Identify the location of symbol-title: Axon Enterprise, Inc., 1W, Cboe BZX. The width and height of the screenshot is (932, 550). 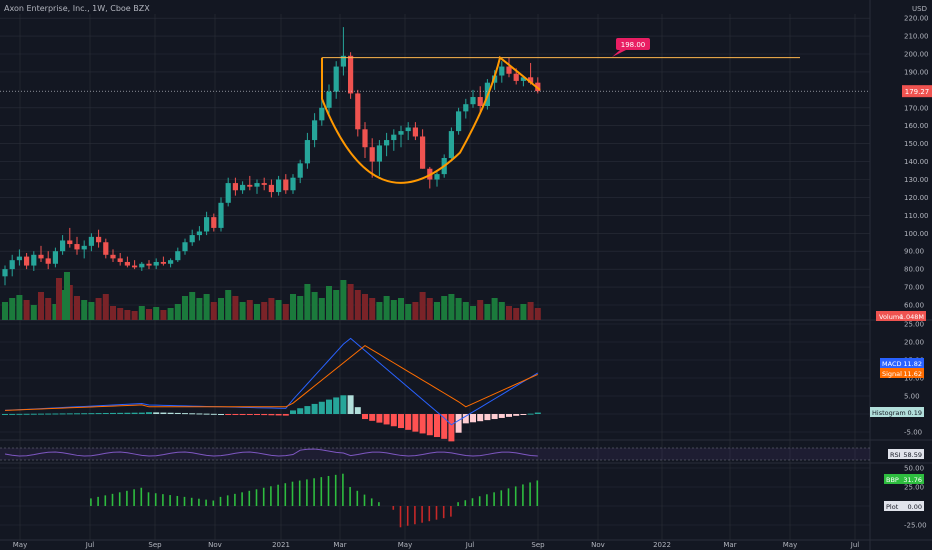
(77, 8).